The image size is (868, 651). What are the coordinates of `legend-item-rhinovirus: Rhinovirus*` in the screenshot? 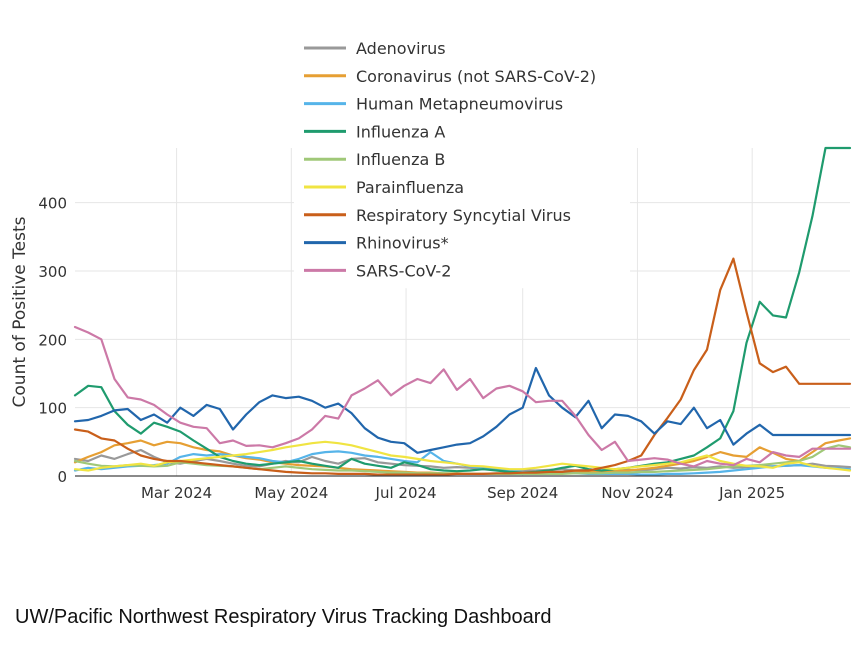 It's located at (376, 243).